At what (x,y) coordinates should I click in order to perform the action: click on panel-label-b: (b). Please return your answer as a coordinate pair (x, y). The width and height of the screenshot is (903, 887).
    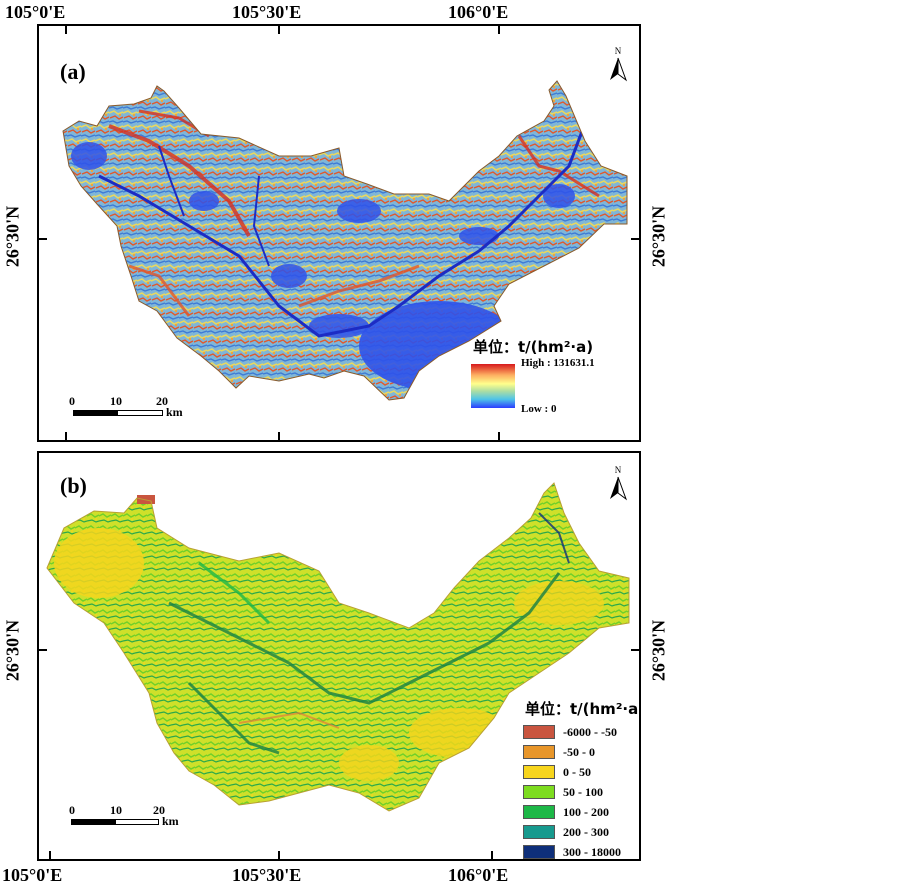
    Looking at the image, I should click on (73, 485).